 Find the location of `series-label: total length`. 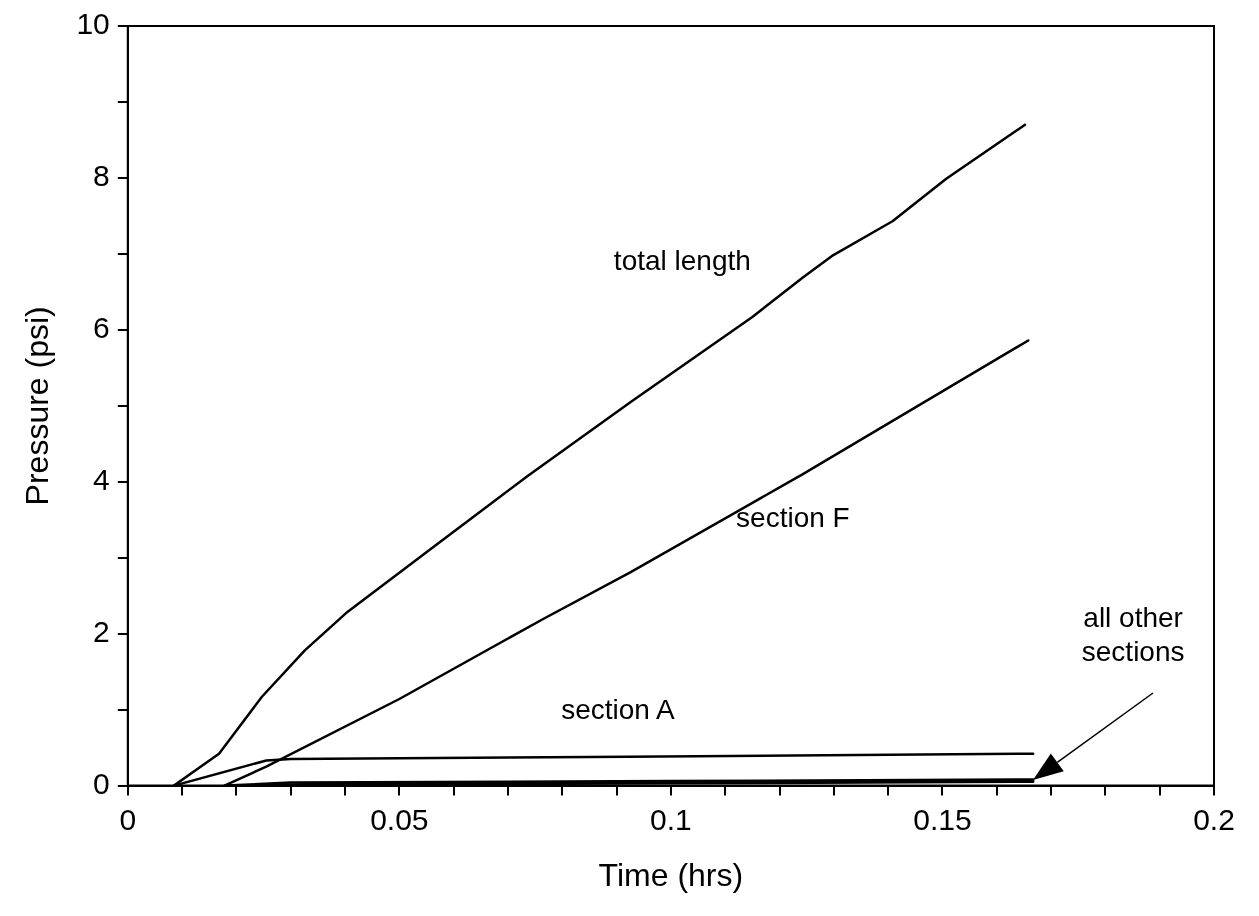

series-label: total length is located at coordinates (682, 260).